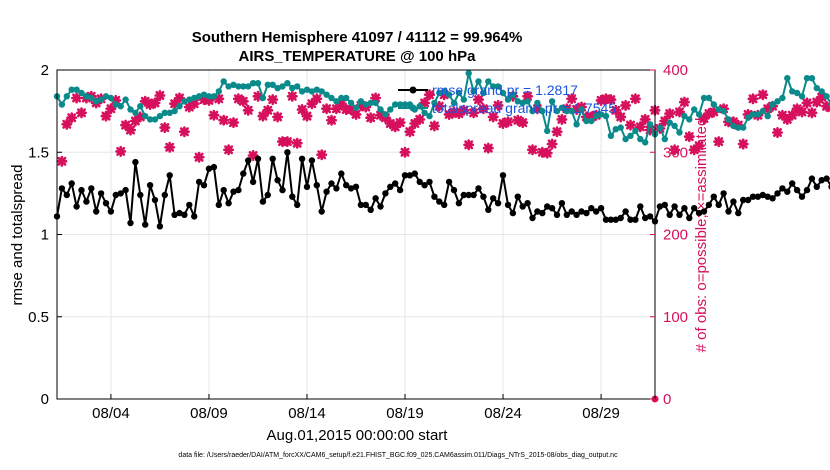 The width and height of the screenshot is (830, 470). Describe the element at coordinates (413, 108) in the screenshot. I see `legend-totalspread-marker` at that location.